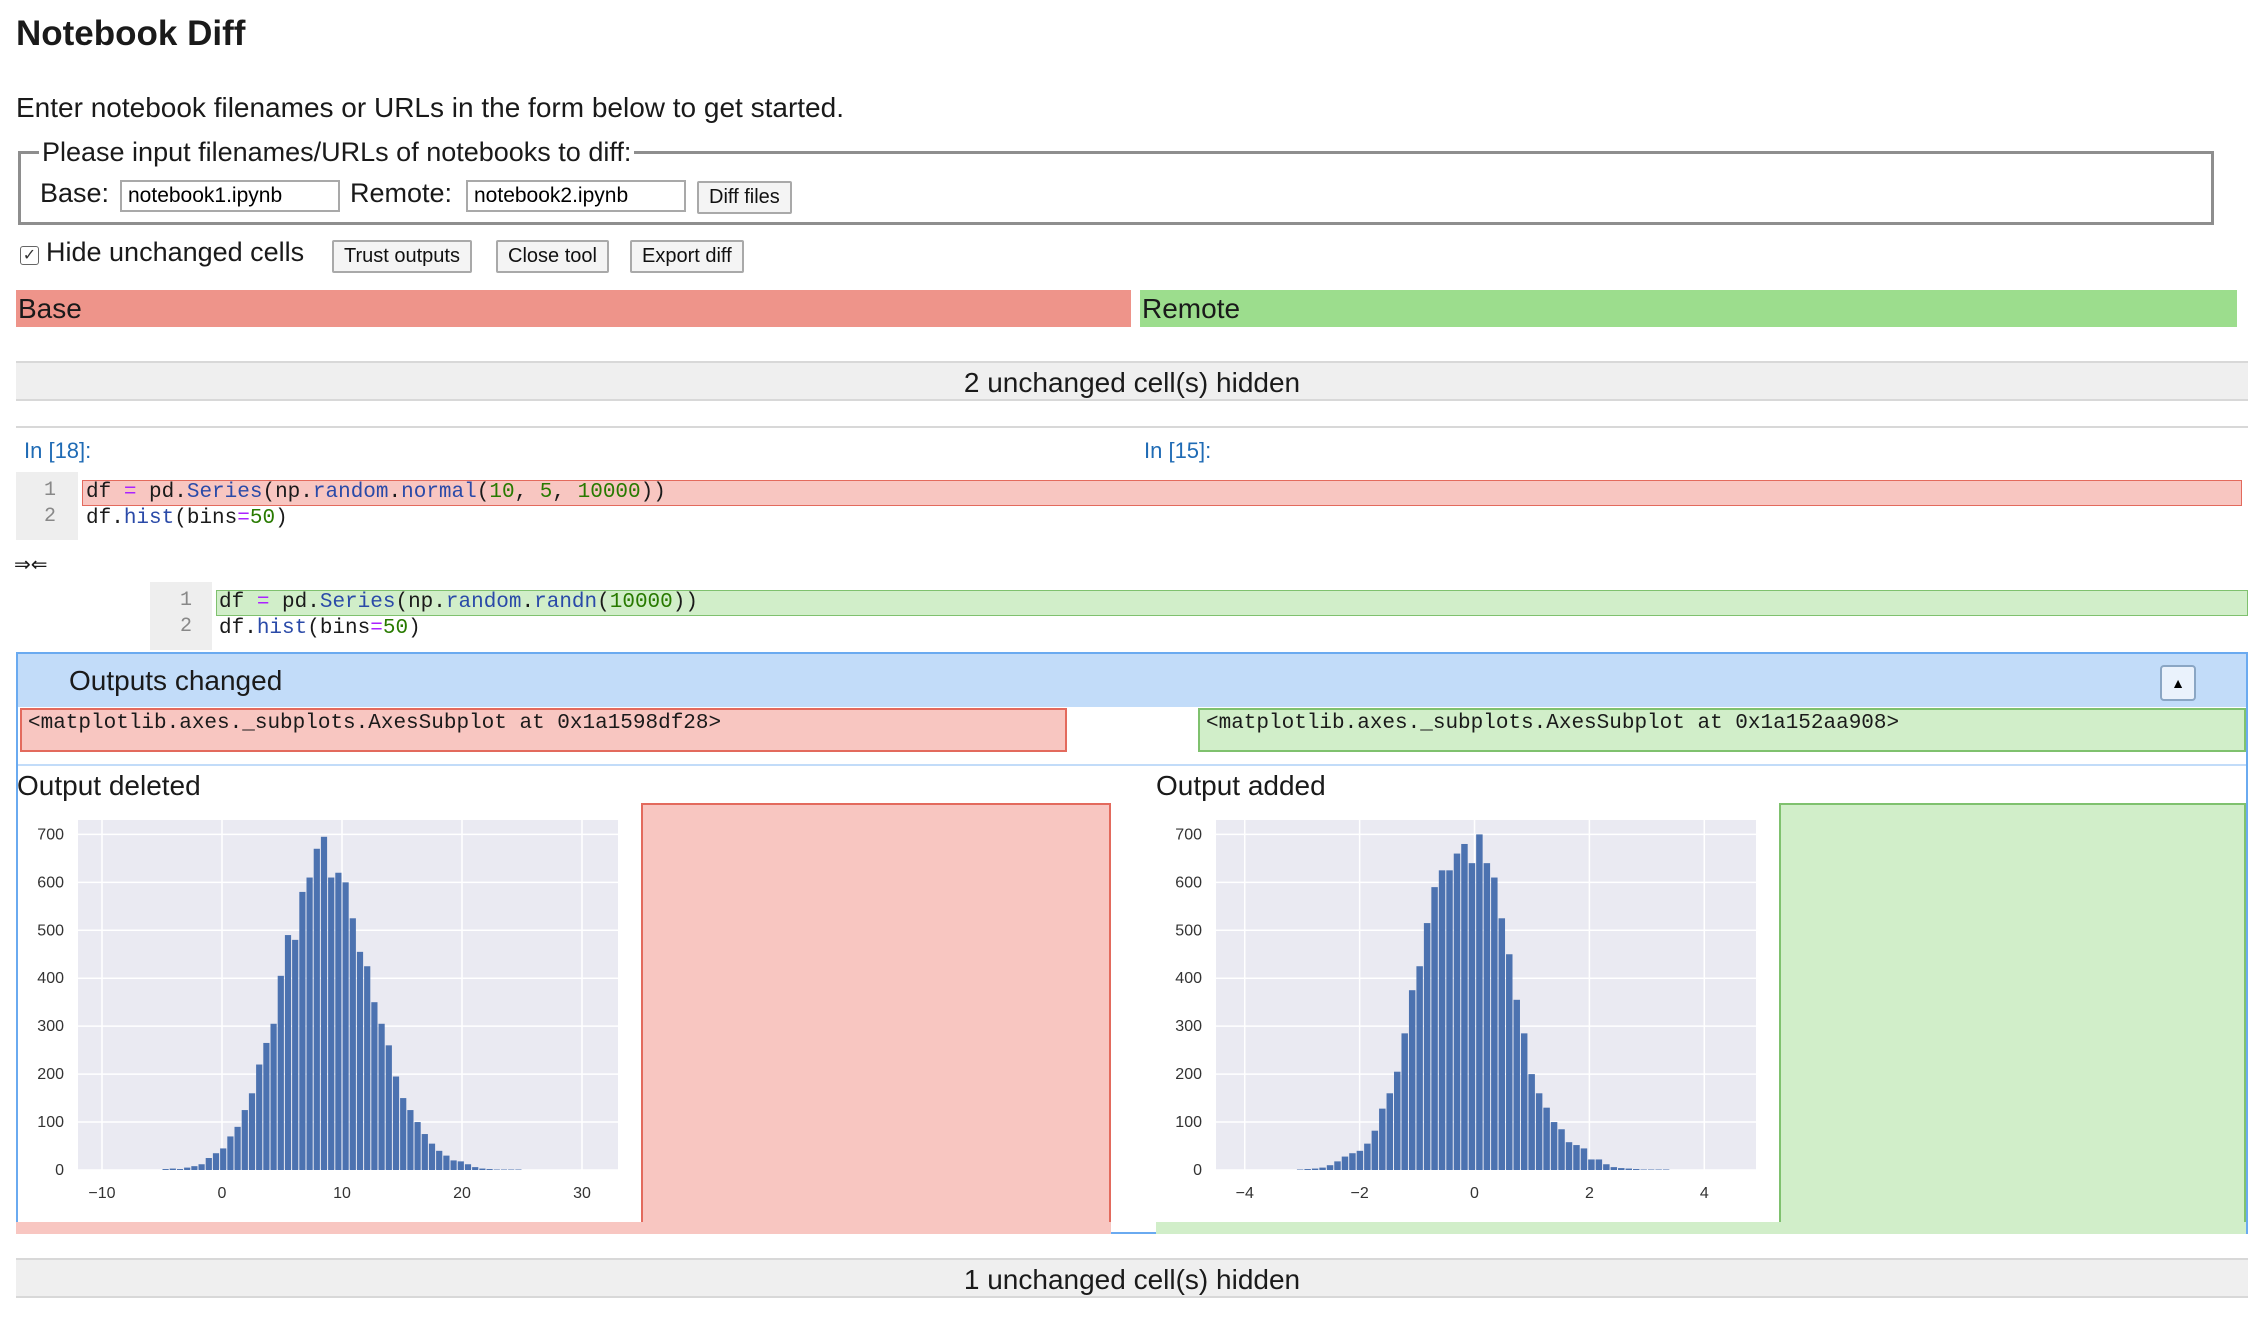 The width and height of the screenshot is (2248, 1320). I want to click on diff-files-button: Diff files, so click(744, 197).